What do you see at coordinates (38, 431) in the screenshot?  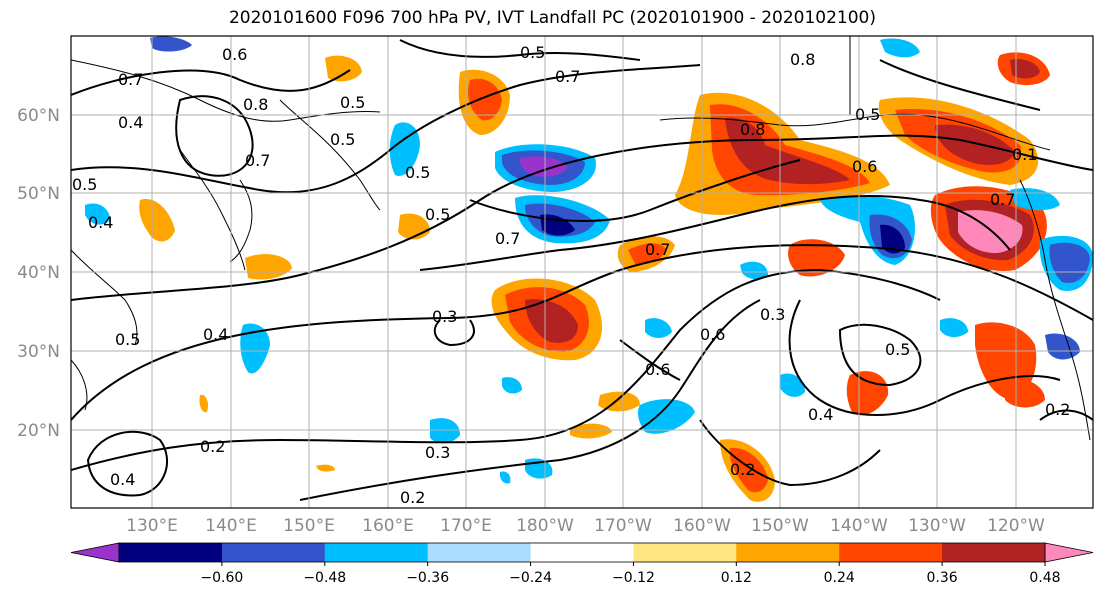 I see `lat-label: 20°N` at bounding box center [38, 431].